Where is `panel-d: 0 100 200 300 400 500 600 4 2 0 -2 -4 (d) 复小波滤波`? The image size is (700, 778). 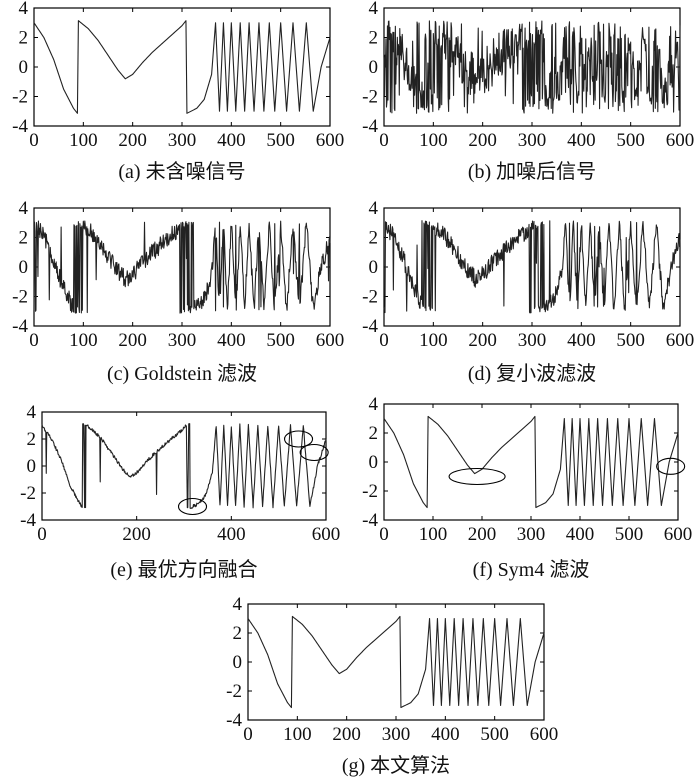 panel-d: 0 100 200 300 400 500 600 4 2 0 -2 -4 (d) 复小波滤波 is located at coordinates (528, 291).